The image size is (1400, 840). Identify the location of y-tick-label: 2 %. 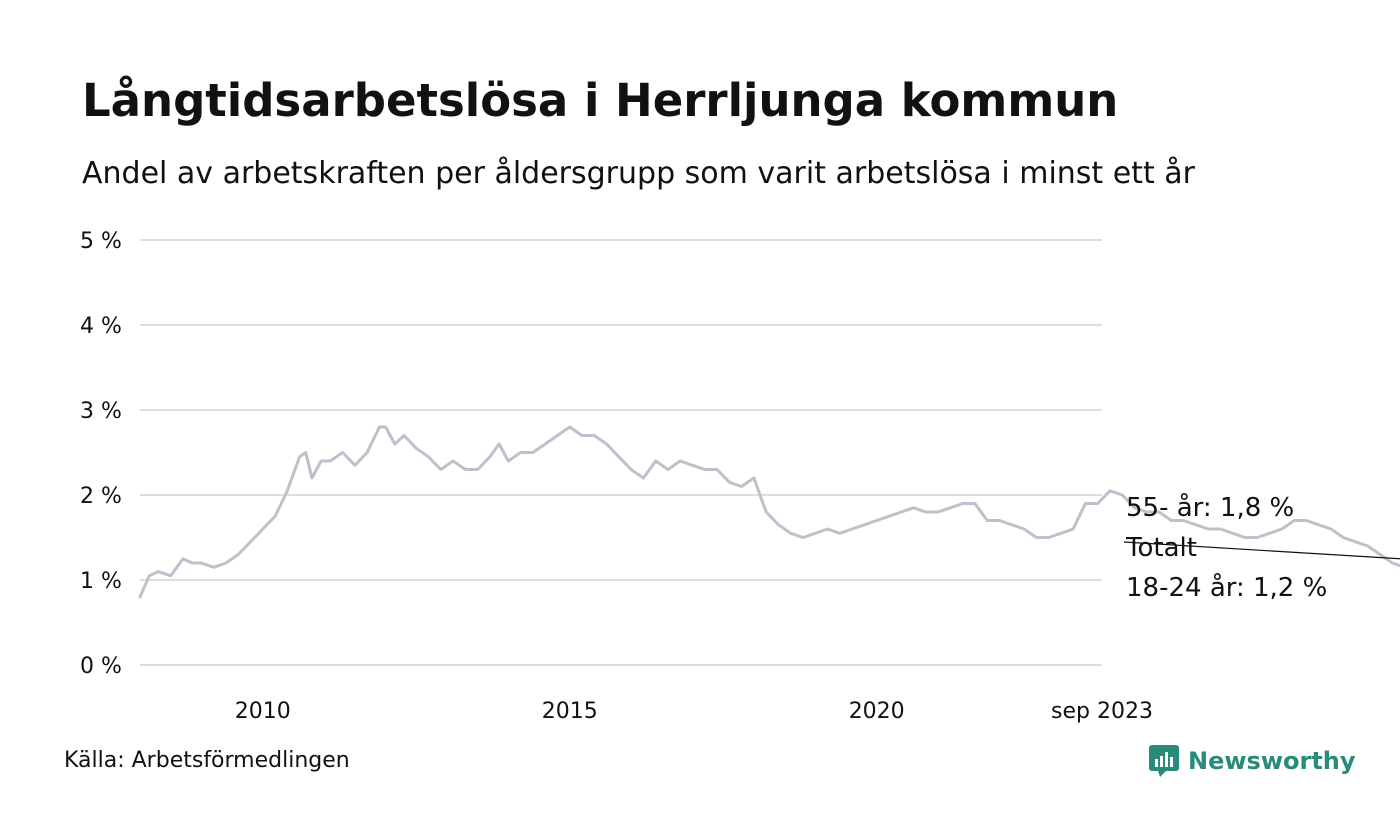
(101, 496).